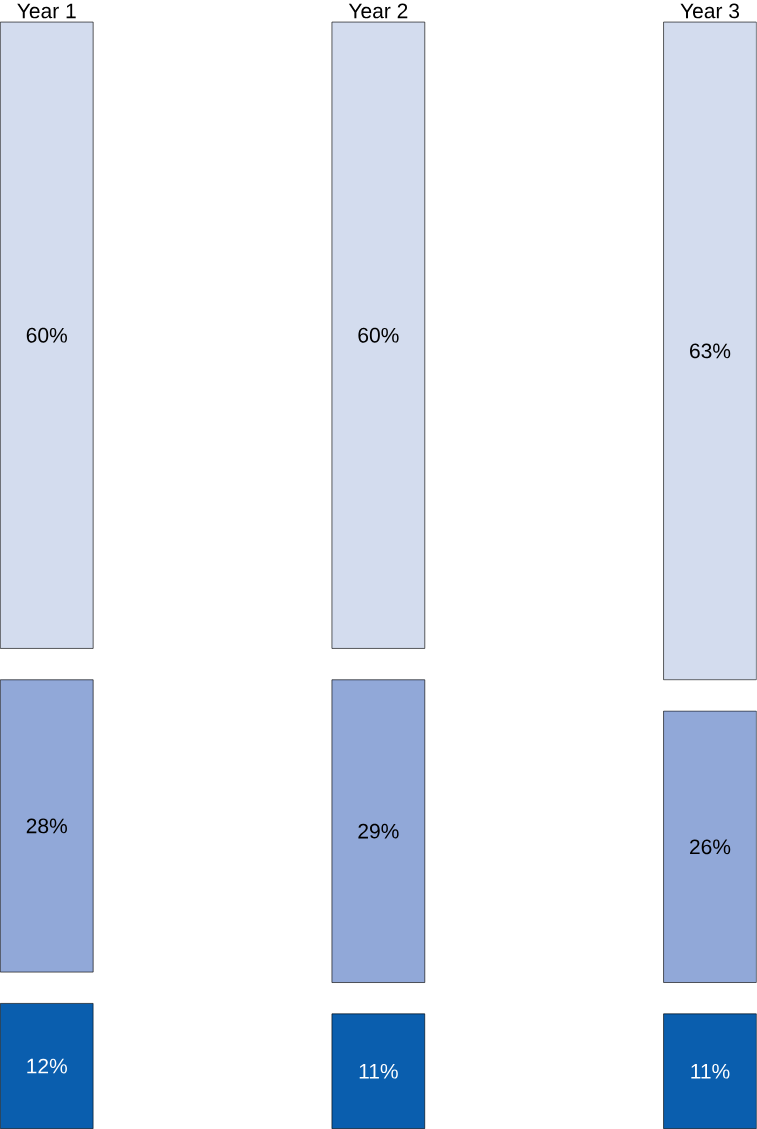  I want to click on category-label: Year 3, so click(710, 11).